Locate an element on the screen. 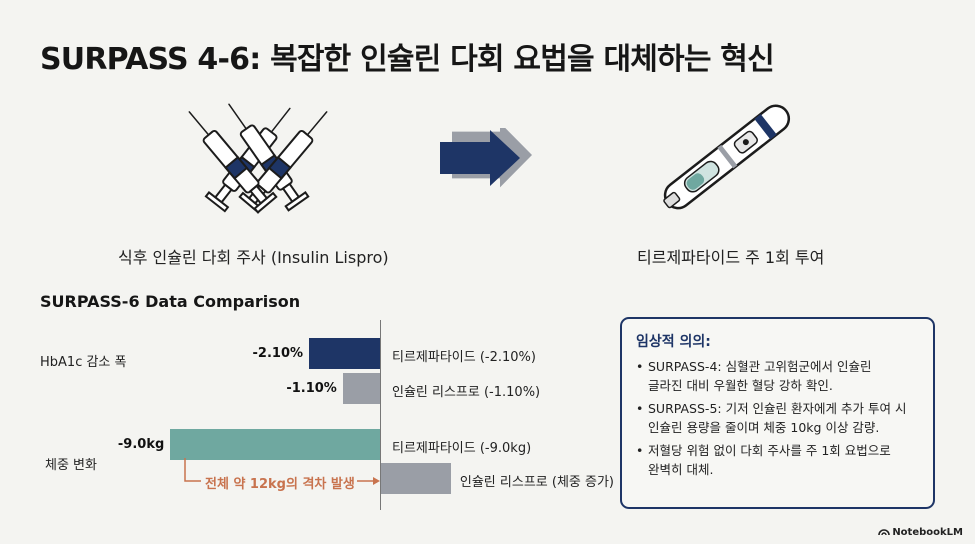  injection-pen-icon is located at coordinates (727, 157).